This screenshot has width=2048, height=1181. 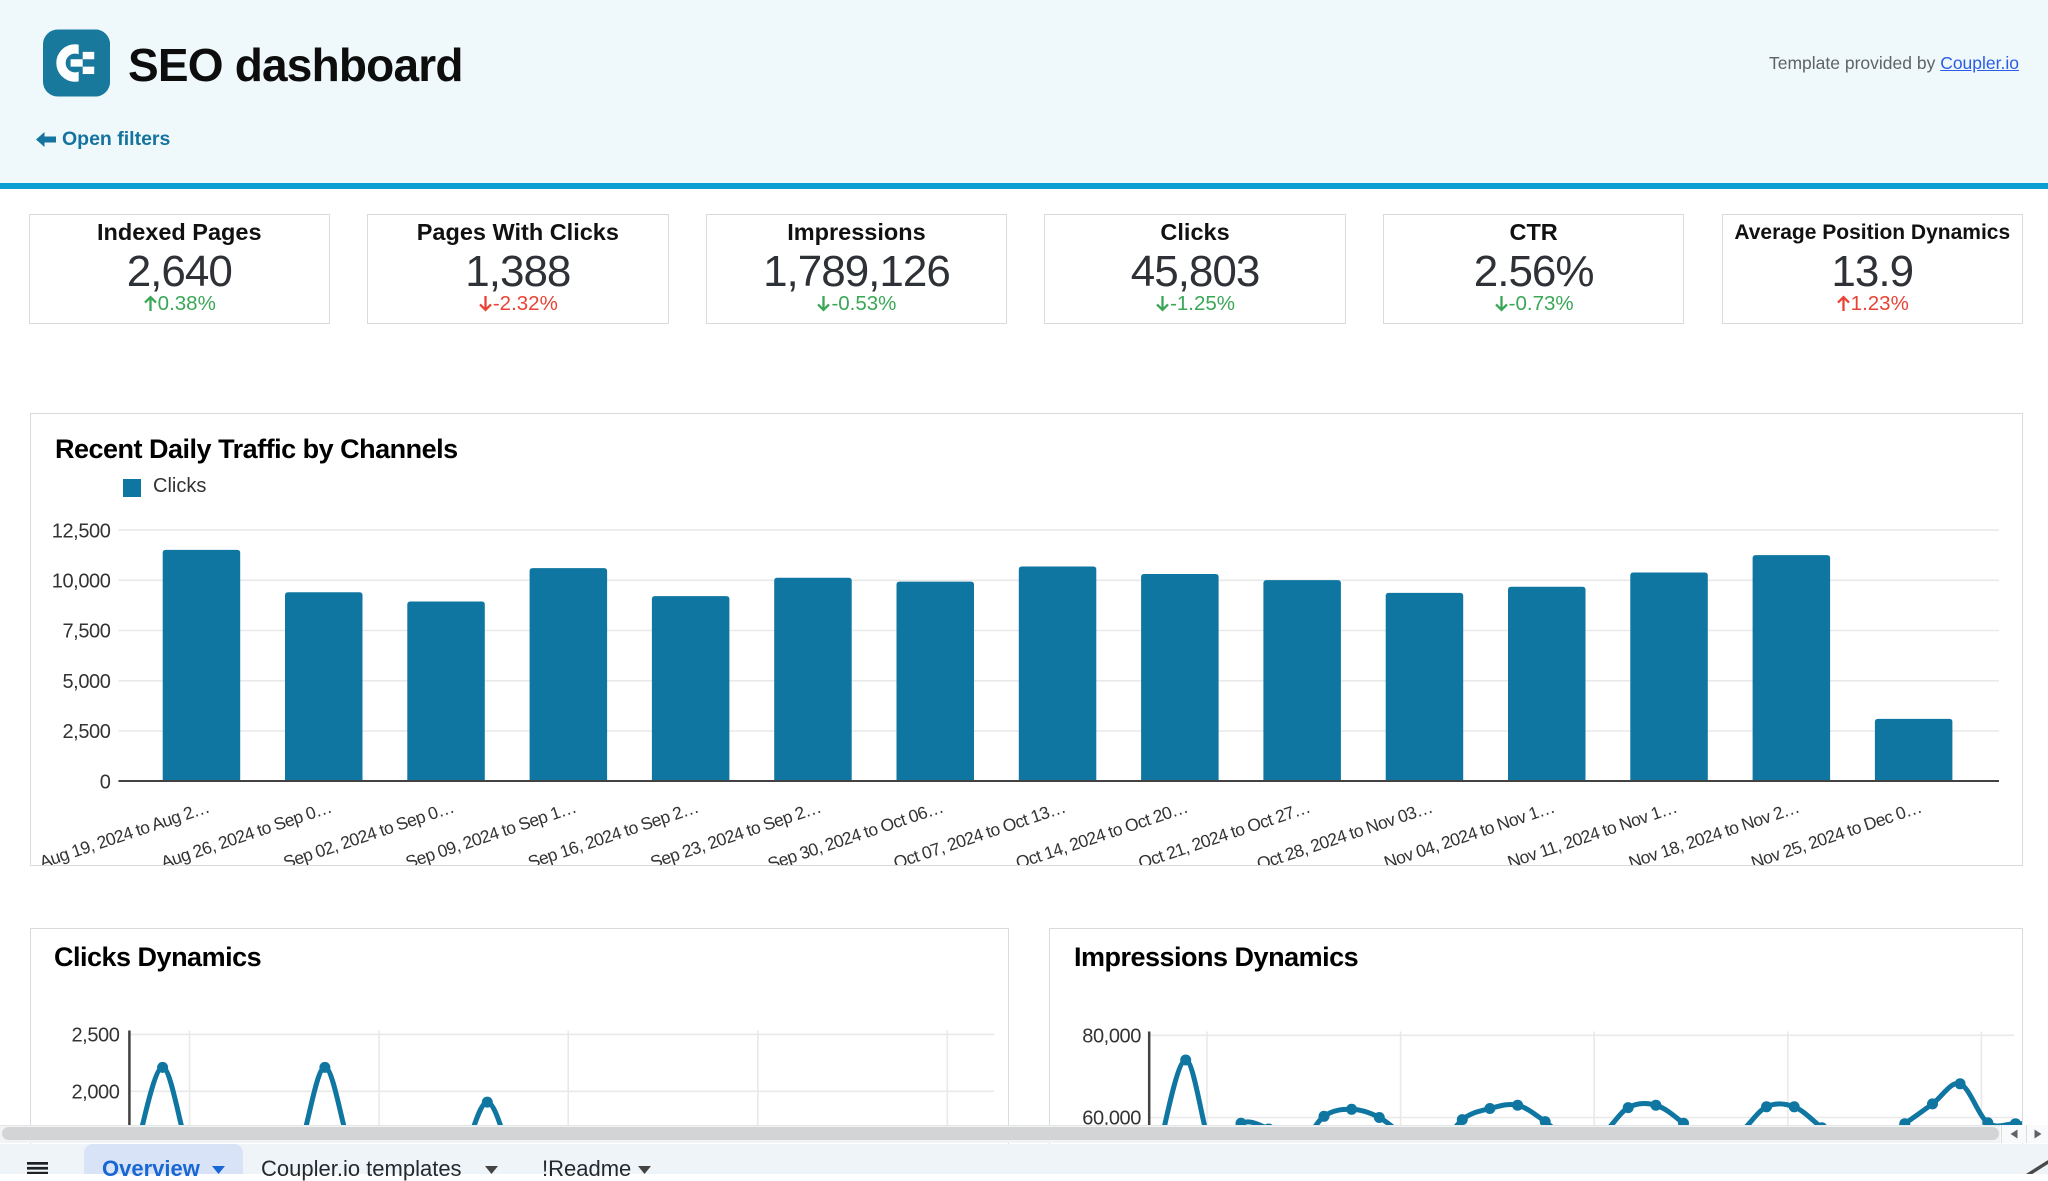 I want to click on svg-text: 2,000, so click(x=95, y=1092).